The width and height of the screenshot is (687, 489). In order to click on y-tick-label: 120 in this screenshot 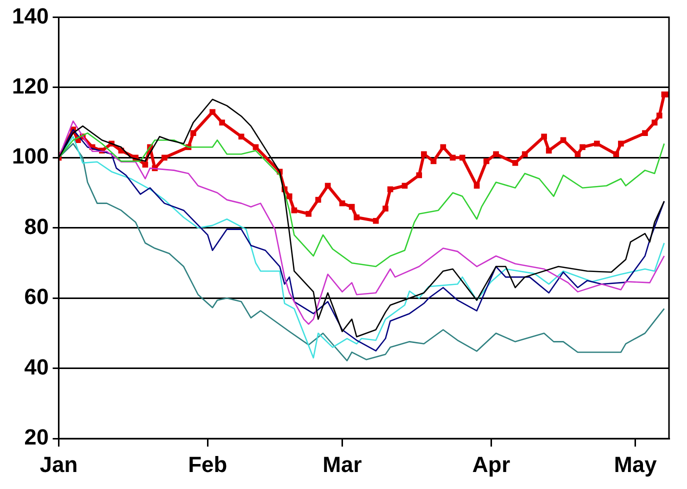, I will do `click(30, 85)`.